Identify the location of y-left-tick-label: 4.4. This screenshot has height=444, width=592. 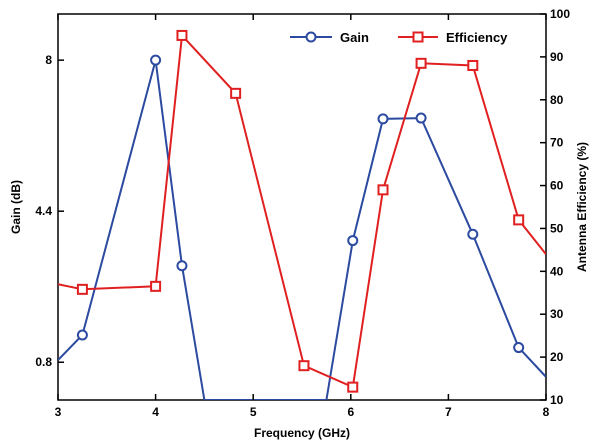
(43, 211).